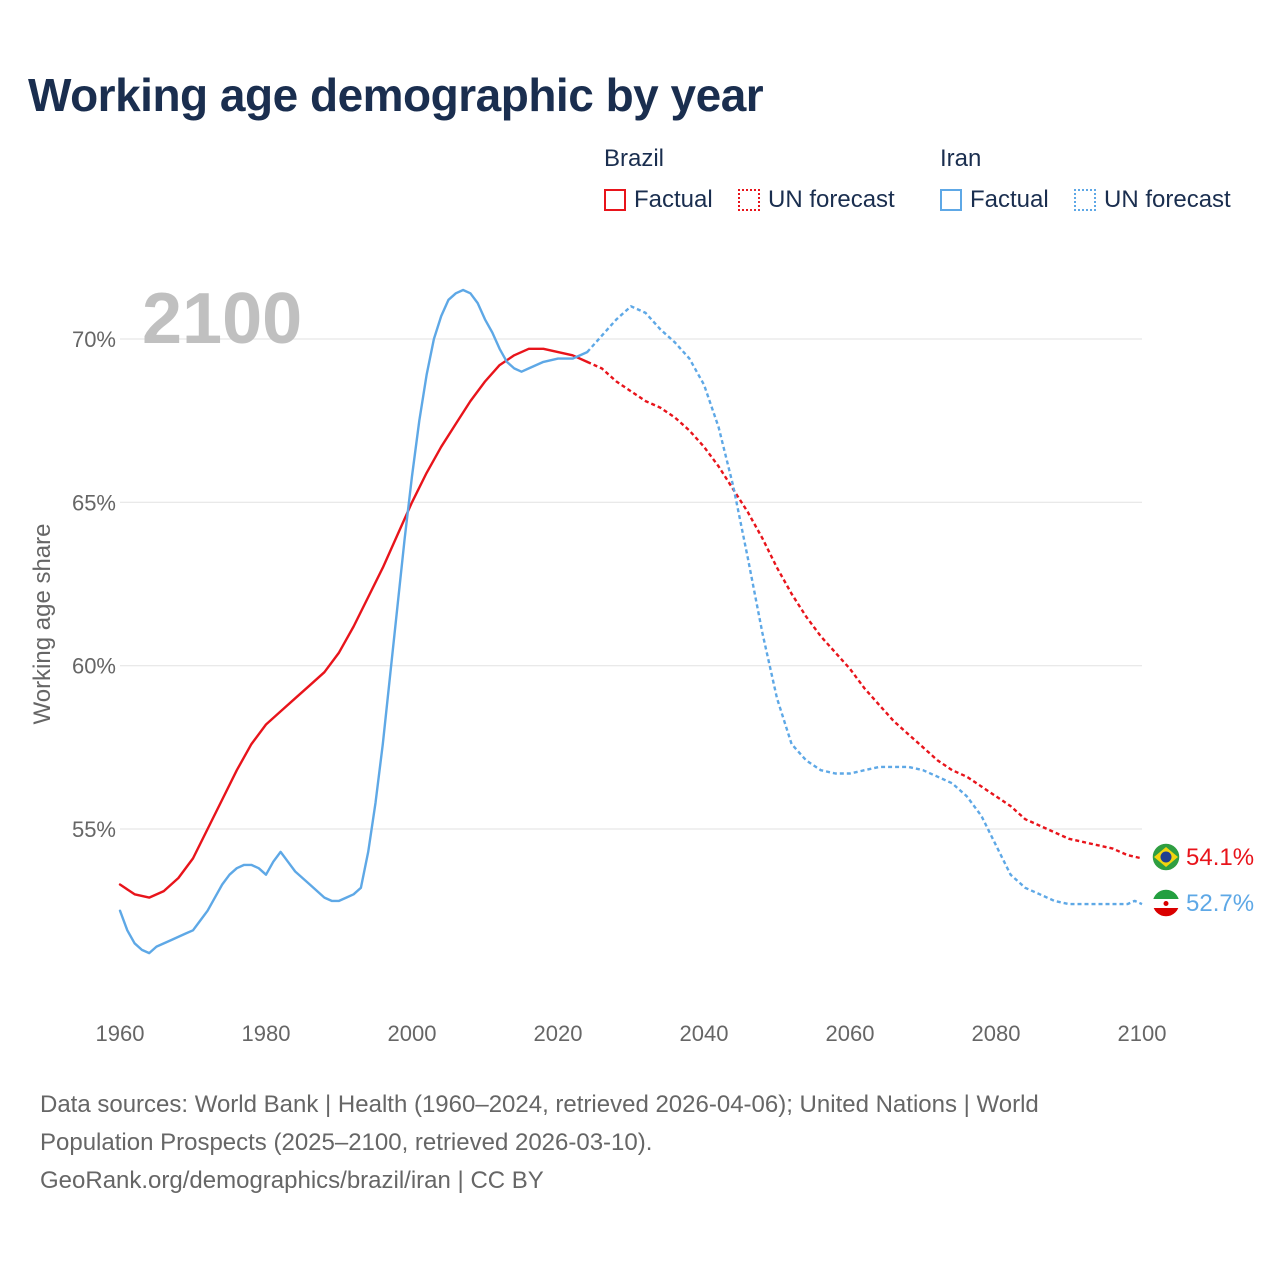  Describe the element at coordinates (94, 502) in the screenshot. I see `y-tick-label: 65%` at that location.